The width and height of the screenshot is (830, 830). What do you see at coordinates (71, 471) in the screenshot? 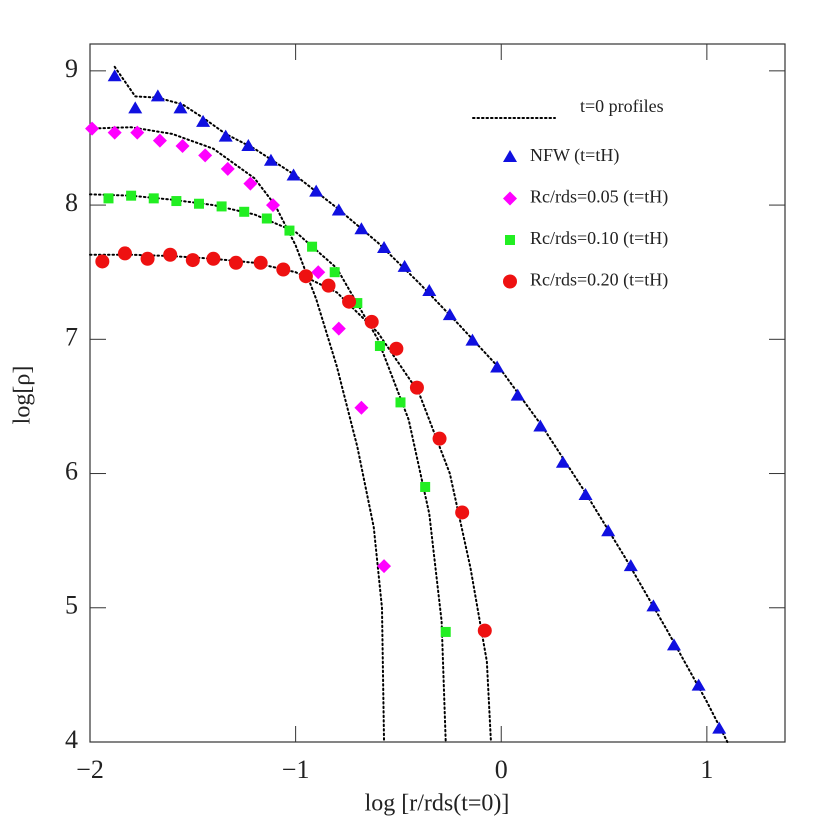
I see `y-tick-label: 6` at bounding box center [71, 471].